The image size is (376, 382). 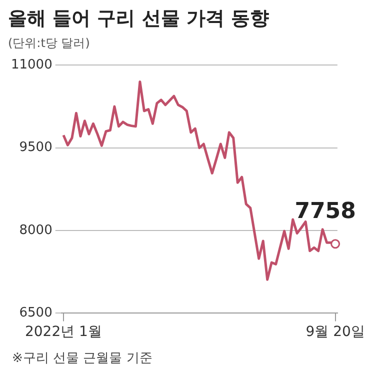 What do you see at coordinates (35, 230) in the screenshot?
I see `y-tick-label: 8000` at bounding box center [35, 230].